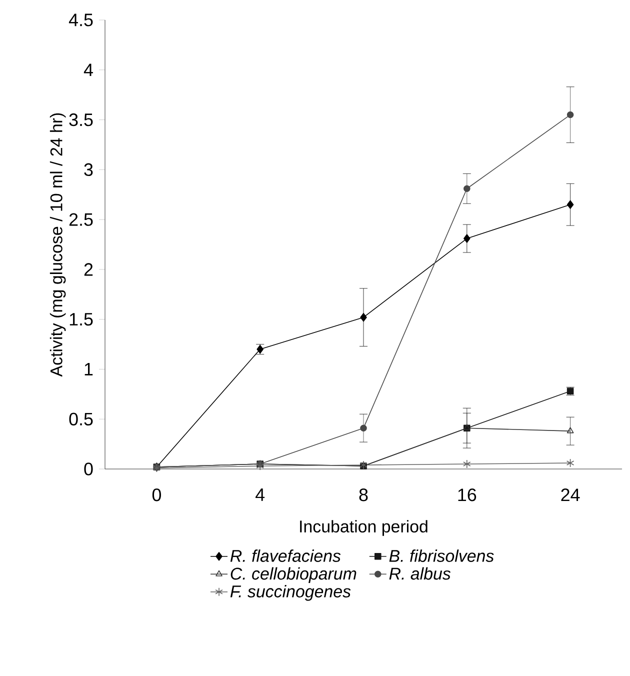 Image resolution: width=630 pixels, height=676 pixels. I want to click on legend-label: B. fibrisolvens, so click(441, 556).